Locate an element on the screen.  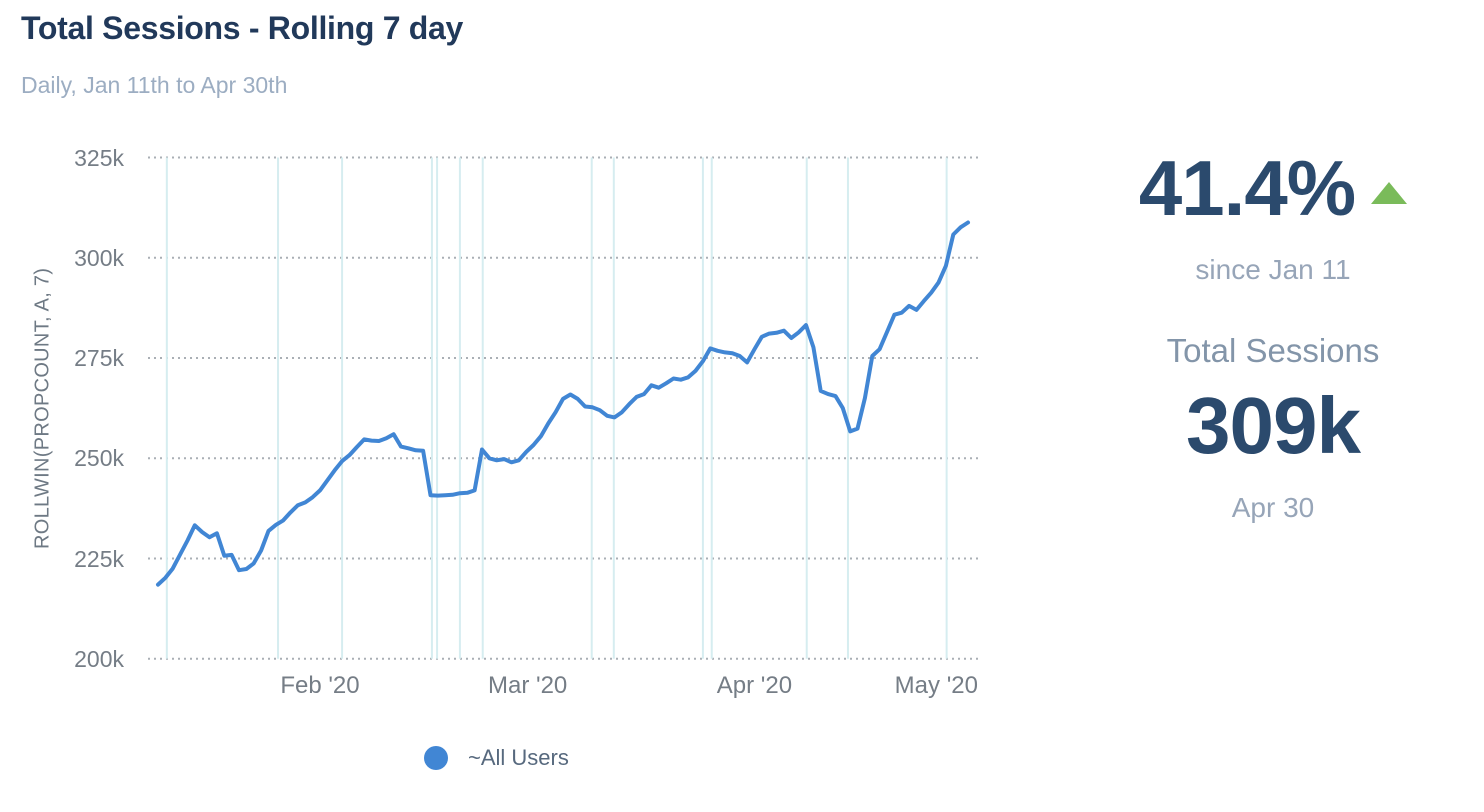
y-tick-325k: 325k is located at coordinates (99, 157).